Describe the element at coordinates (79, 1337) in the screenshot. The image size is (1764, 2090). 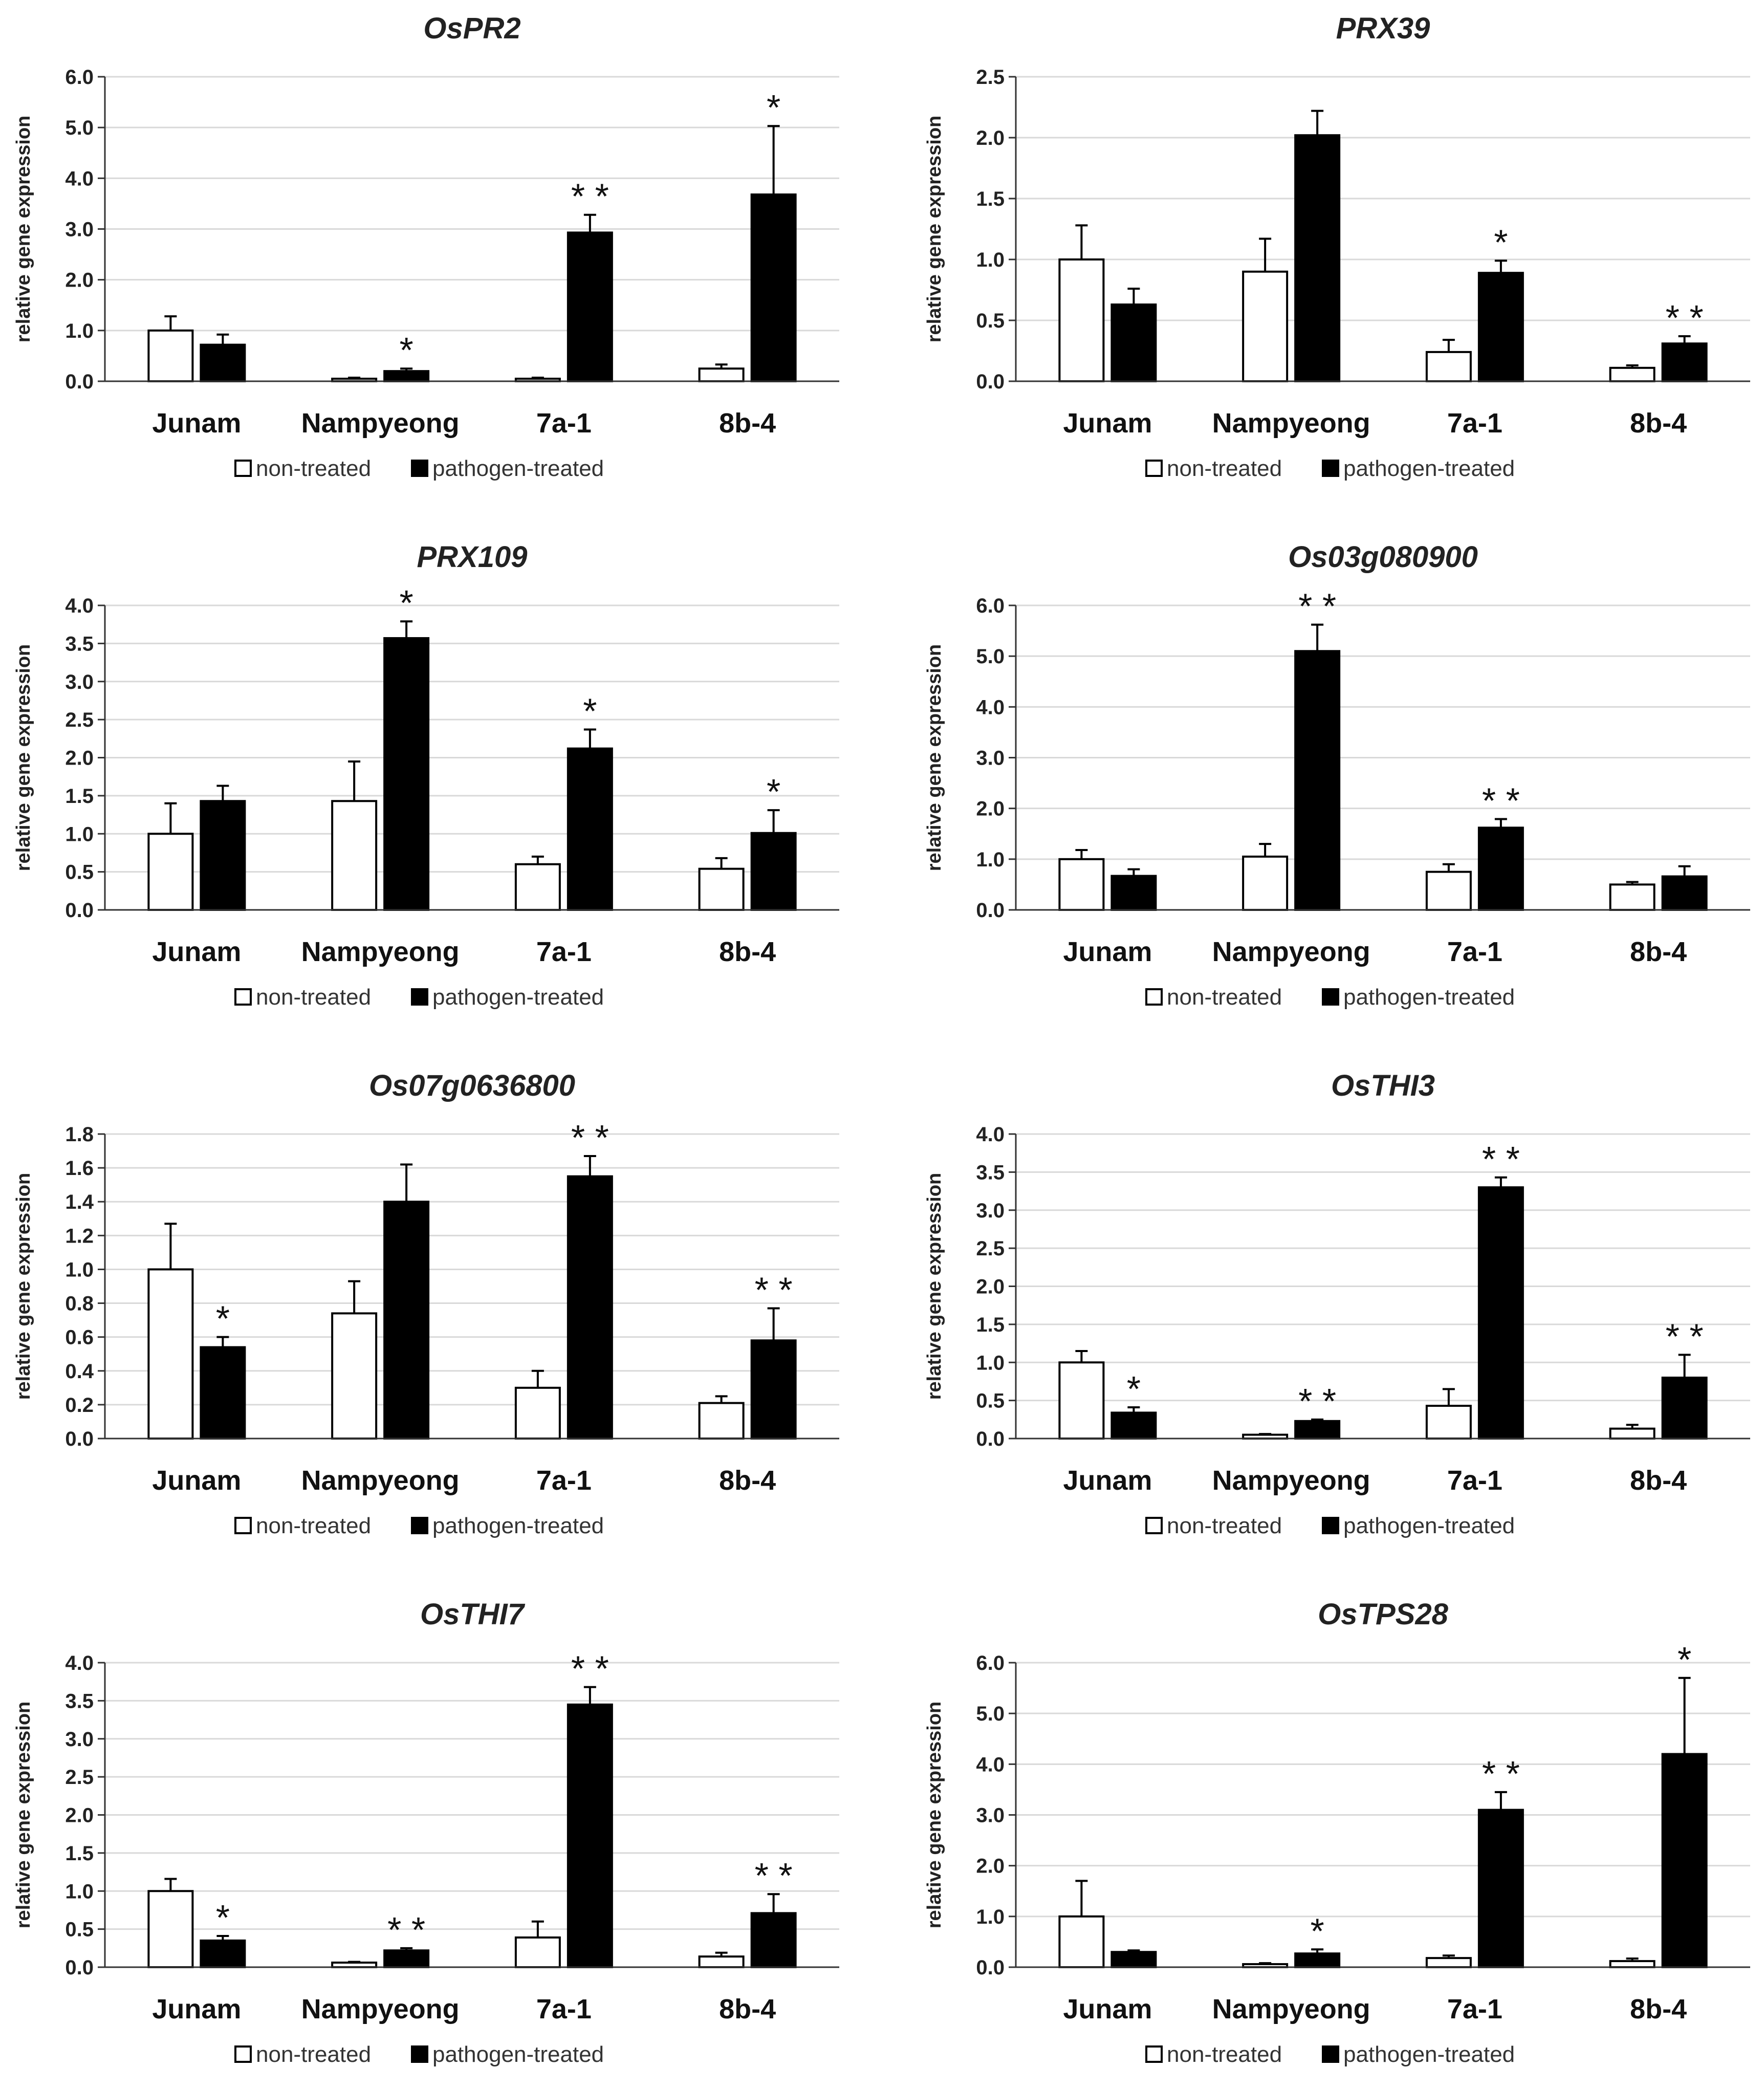
I see `y-tick-label: 0.6` at that location.